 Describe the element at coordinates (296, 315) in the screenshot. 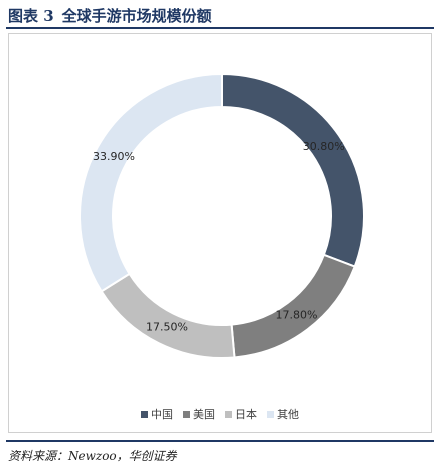

I see `data-label-2: 17.80%` at that location.